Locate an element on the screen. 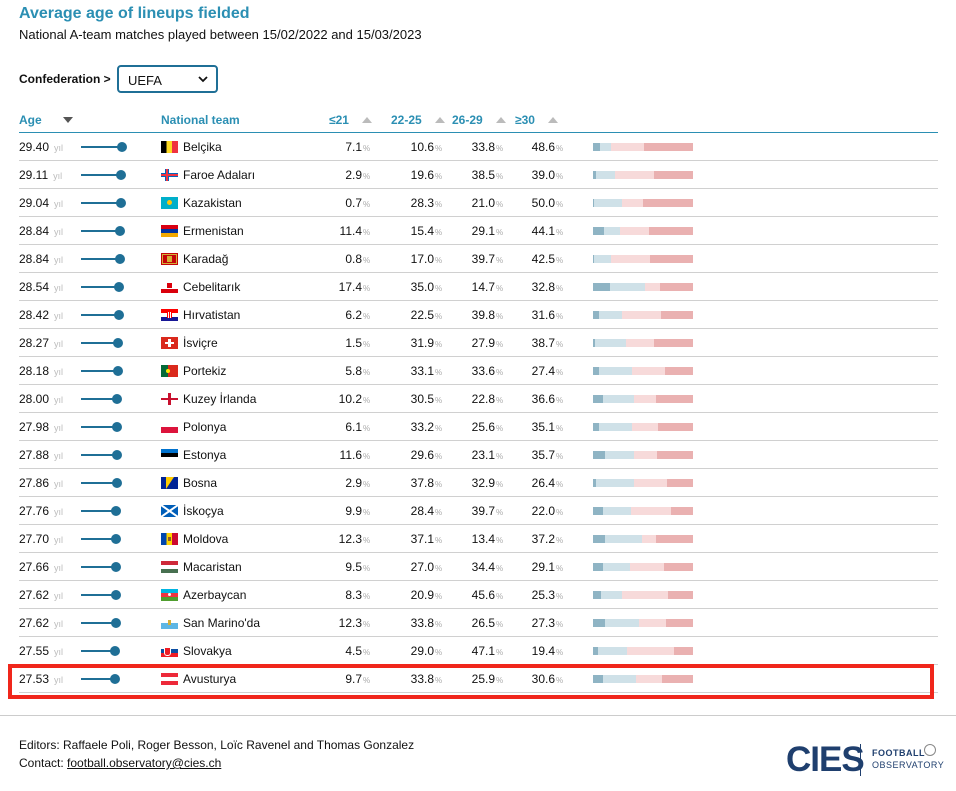  team-cell: Slovakya is located at coordinates (245, 650).